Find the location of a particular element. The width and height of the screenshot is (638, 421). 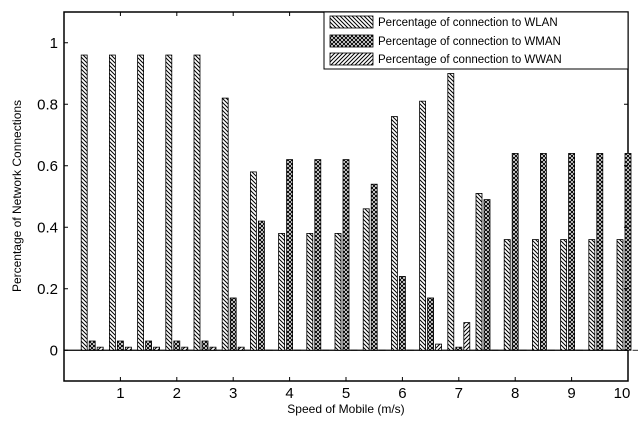

x-tick-label-2: 3 is located at coordinates (233, 393).